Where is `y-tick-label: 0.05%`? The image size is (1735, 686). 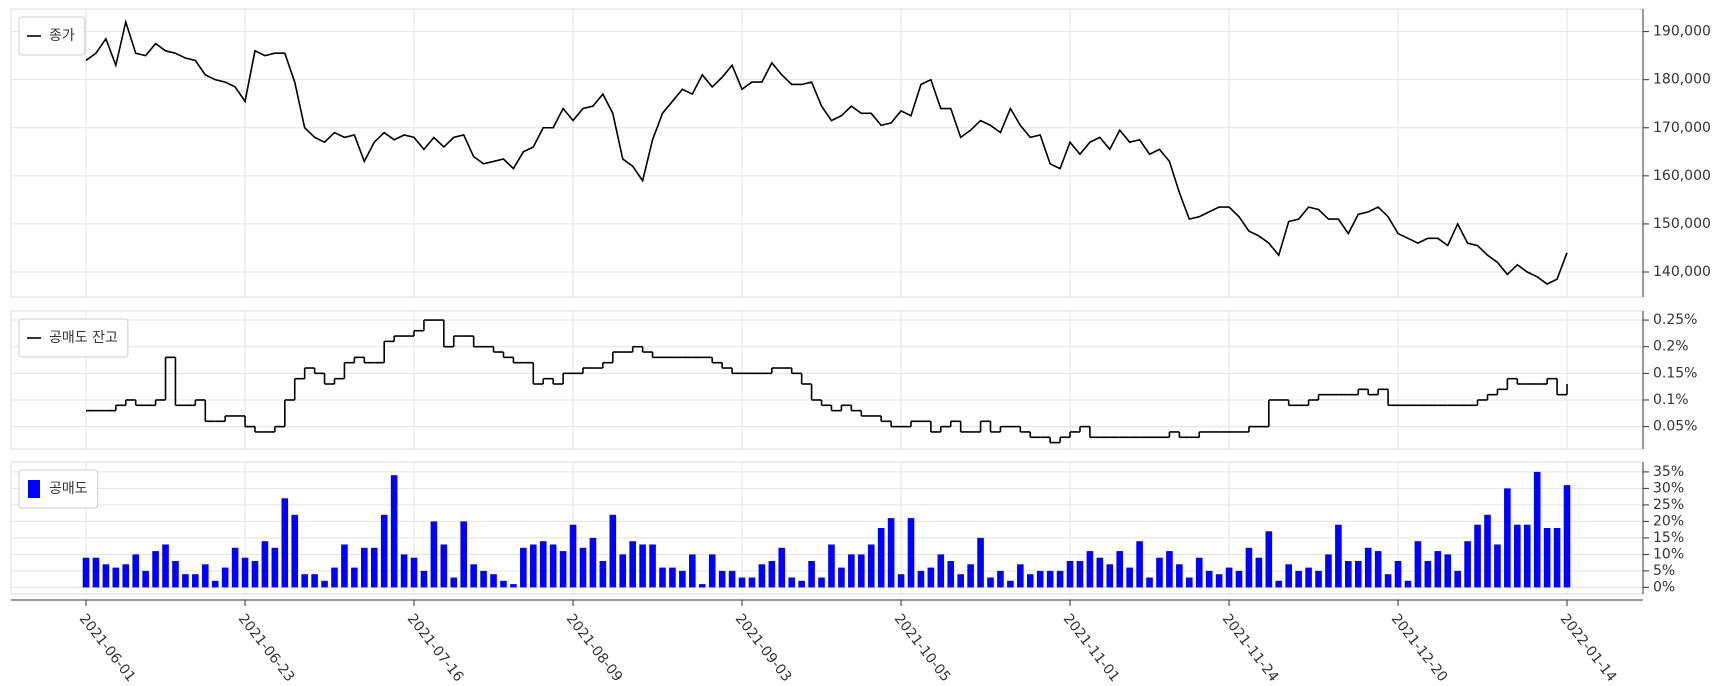 y-tick-label: 0.05% is located at coordinates (1675, 427).